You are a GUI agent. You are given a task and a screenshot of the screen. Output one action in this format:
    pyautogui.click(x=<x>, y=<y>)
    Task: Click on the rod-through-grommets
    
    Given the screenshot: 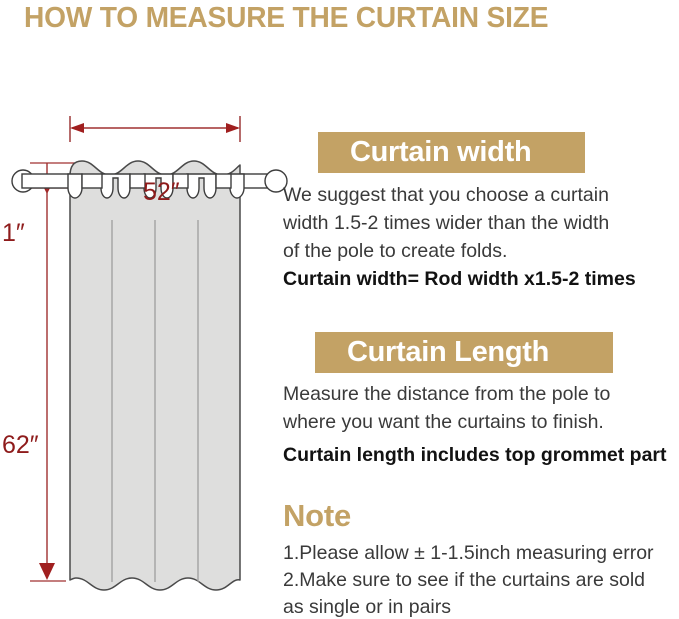 What is the action you would take?
    pyautogui.click(x=156, y=181)
    